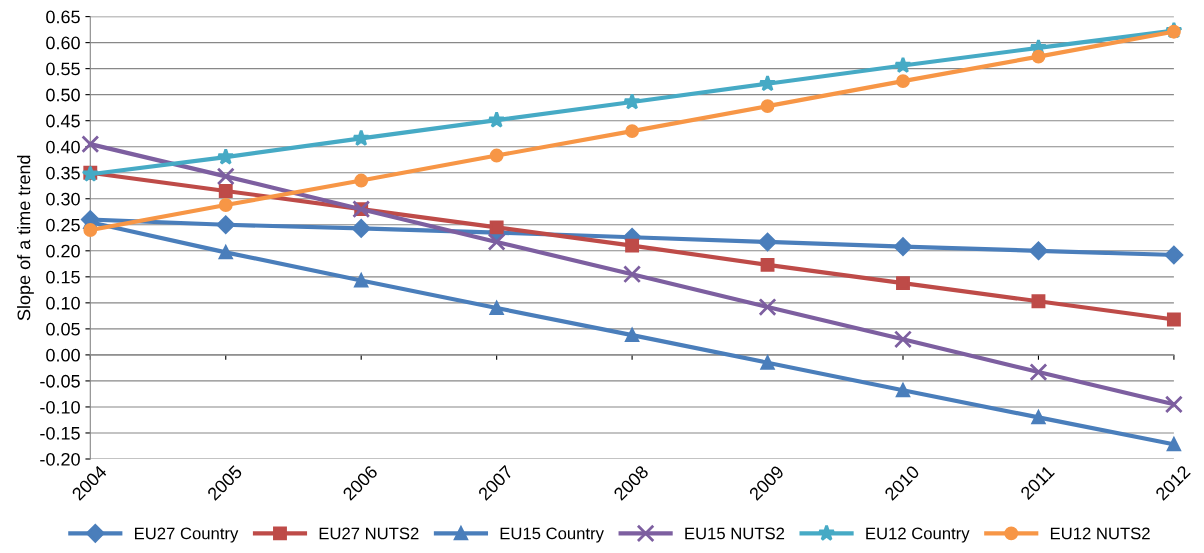 The image size is (1204, 553). I want to click on legend-label: EU12 Country, so click(918, 535).